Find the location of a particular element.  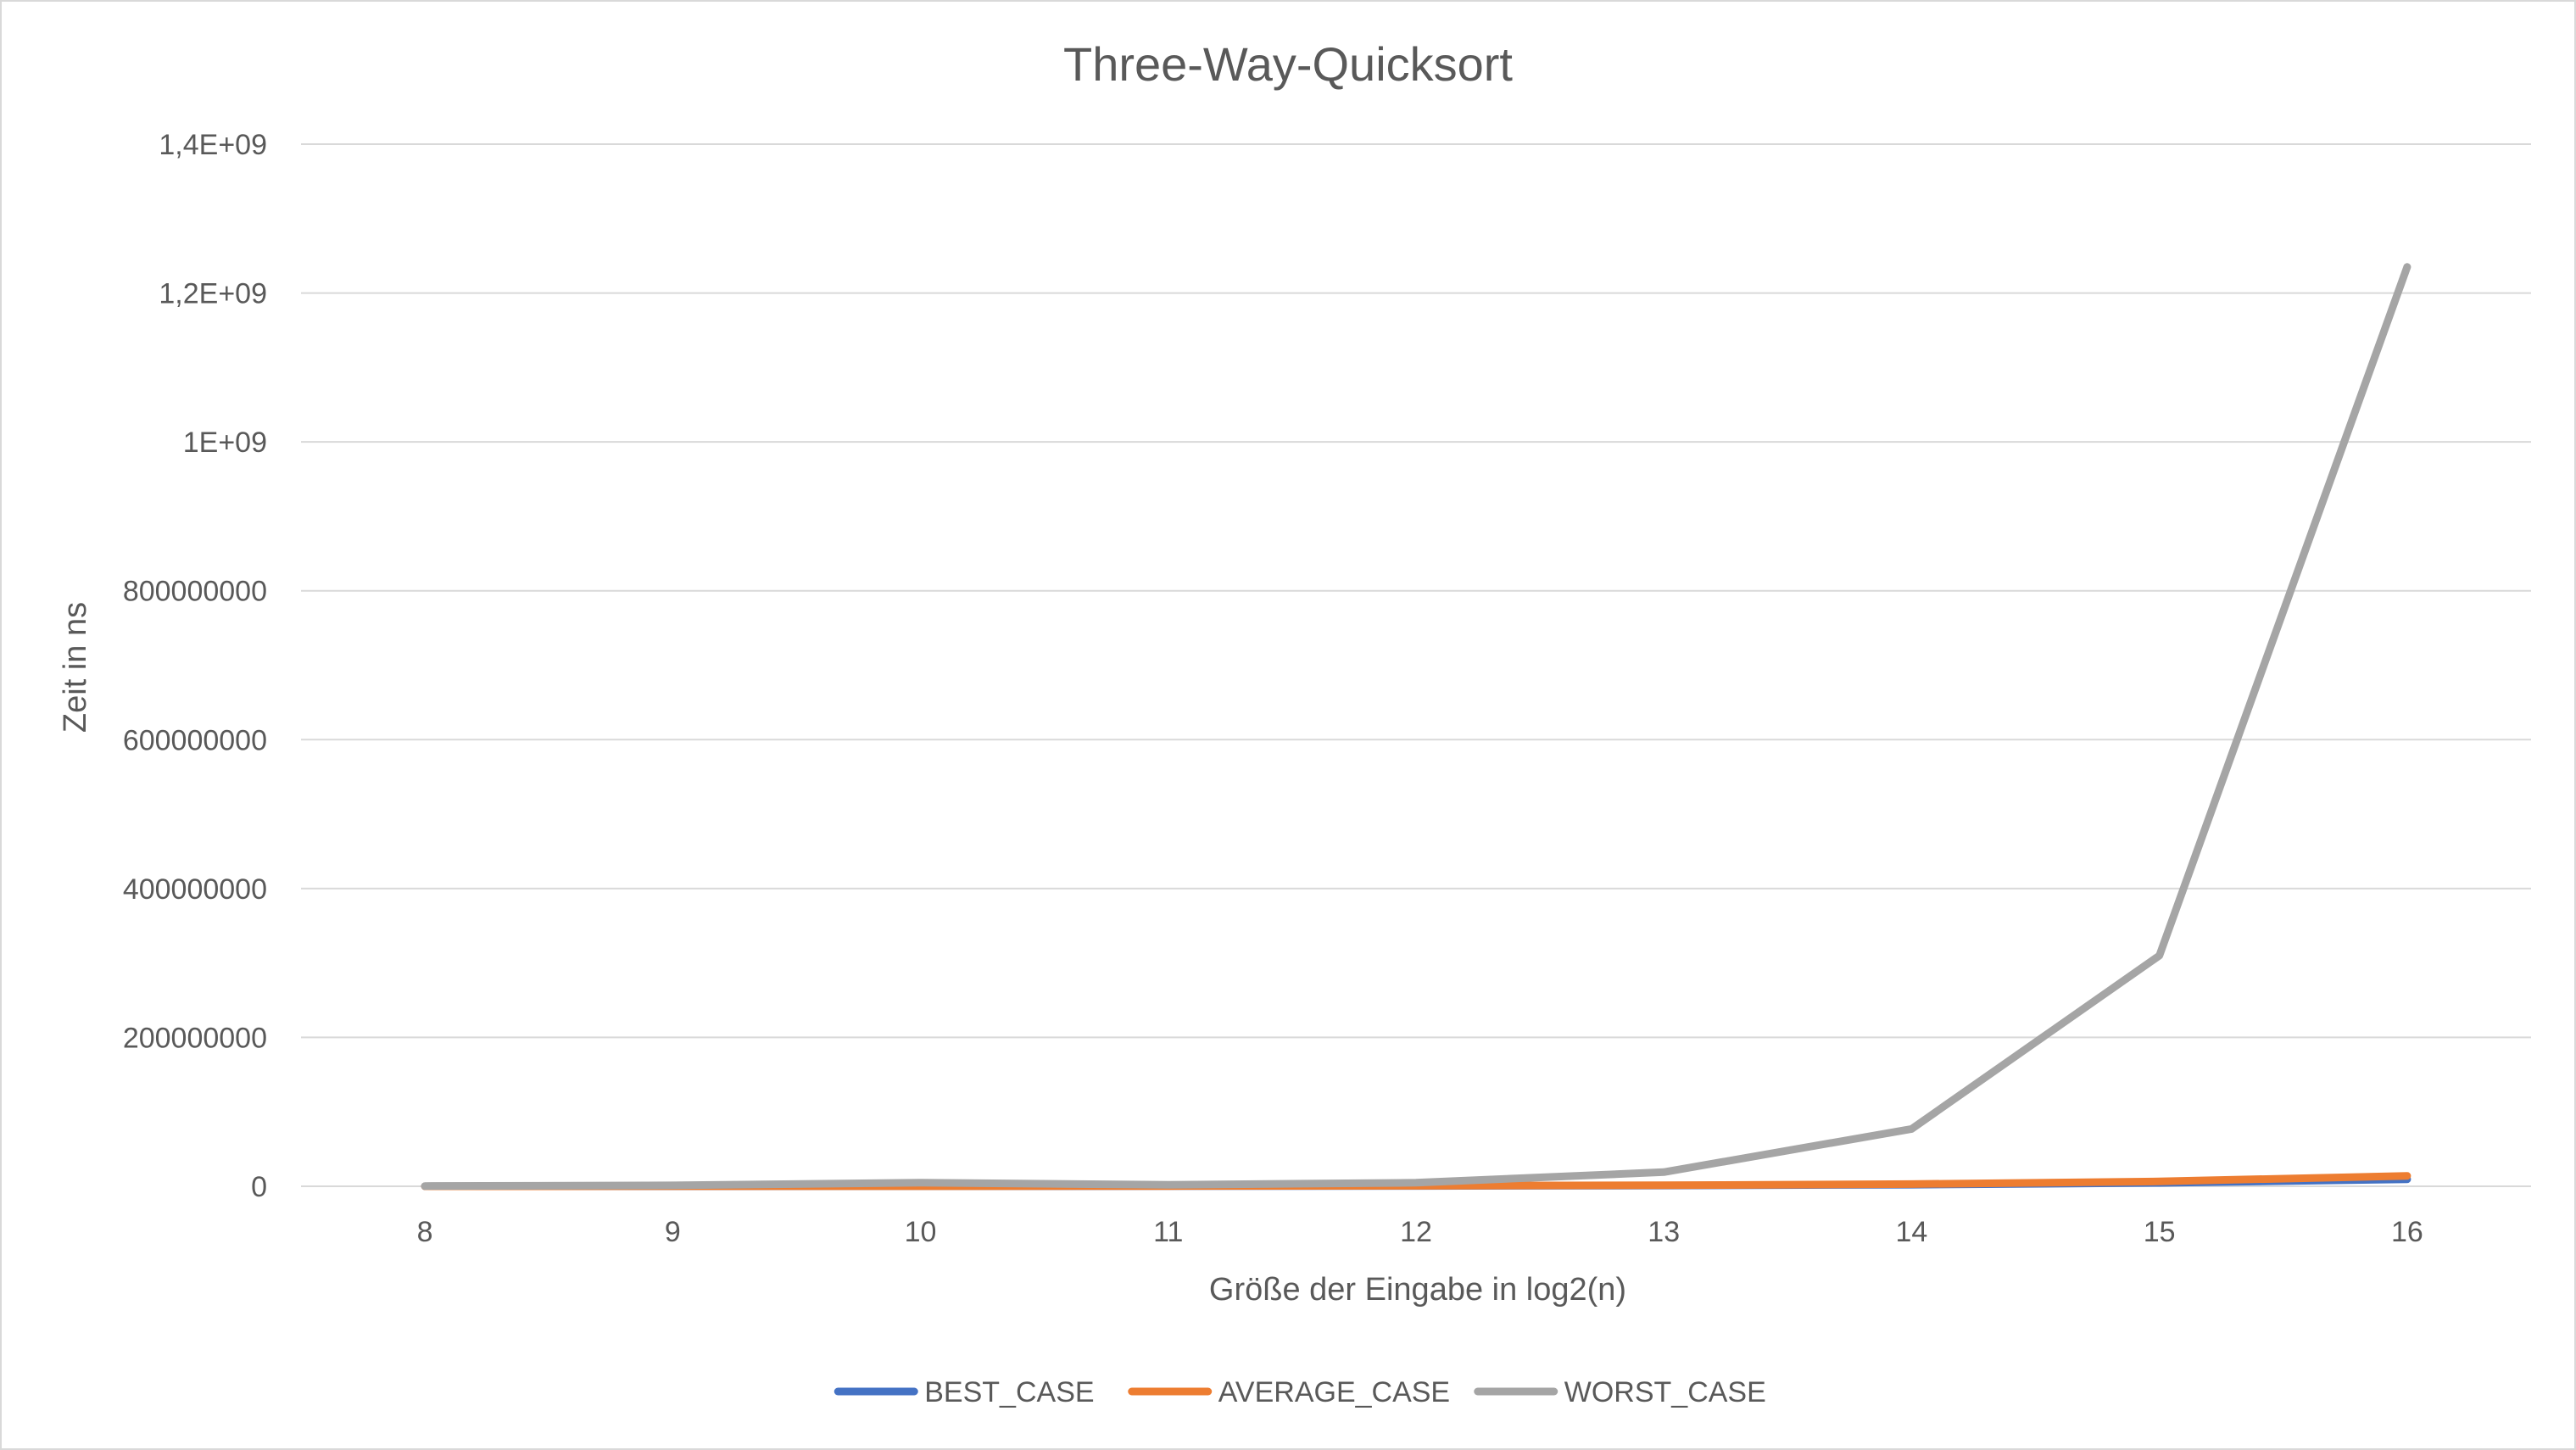

x-tick-label: 12 is located at coordinates (1416, 1232).